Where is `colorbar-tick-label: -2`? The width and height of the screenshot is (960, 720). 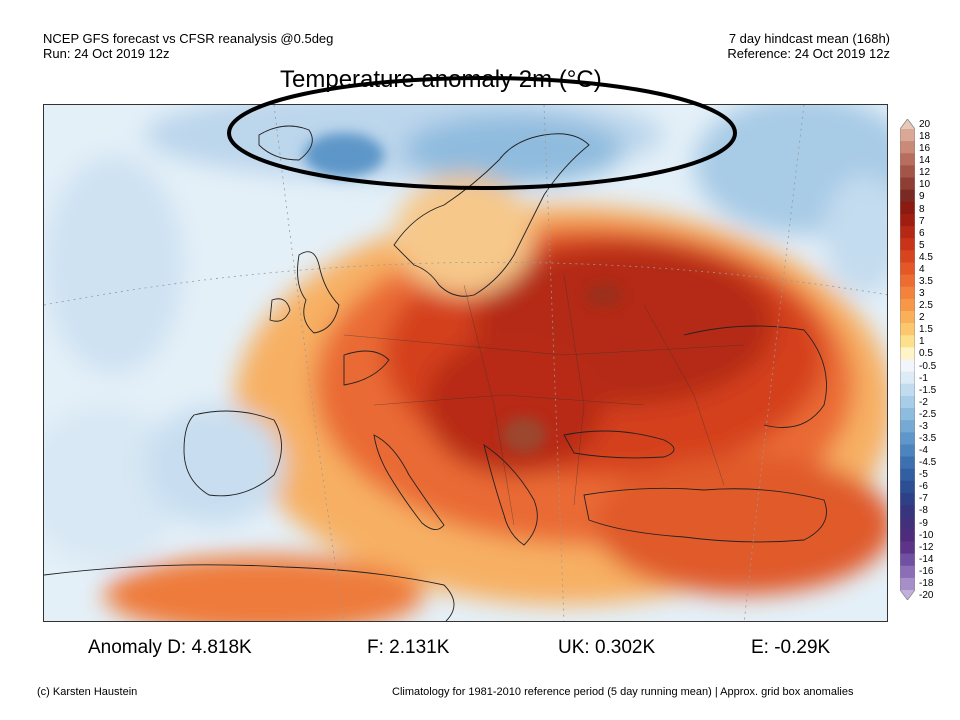
colorbar-tick-label: -2 is located at coordinates (923, 402).